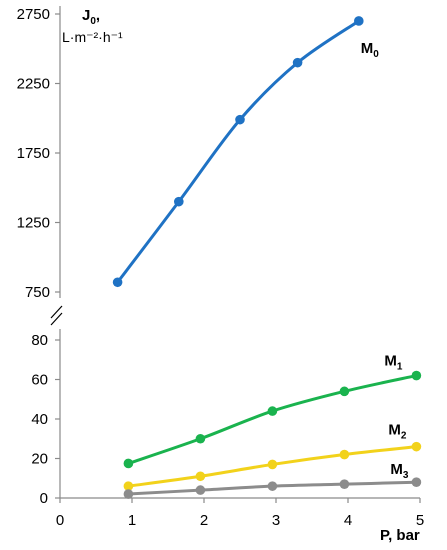 The height and width of the screenshot is (550, 447). I want to click on x-tick-label: 4, so click(348, 520).